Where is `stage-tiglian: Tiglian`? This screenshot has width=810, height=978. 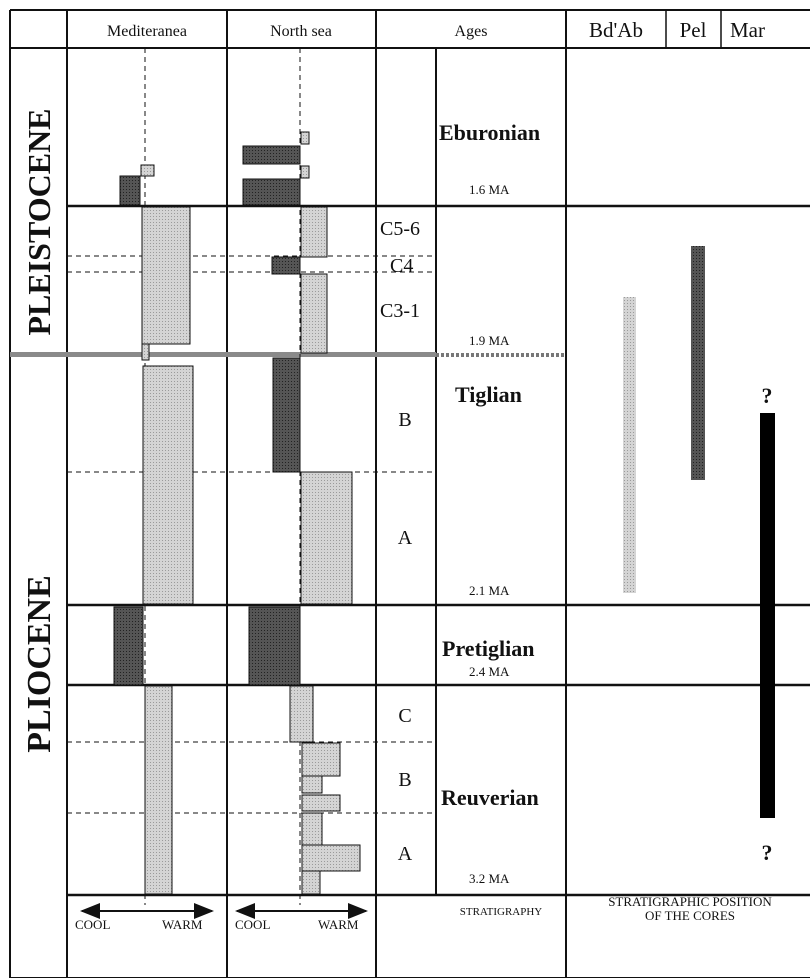
stage-tiglian: Tiglian is located at coordinates (488, 394).